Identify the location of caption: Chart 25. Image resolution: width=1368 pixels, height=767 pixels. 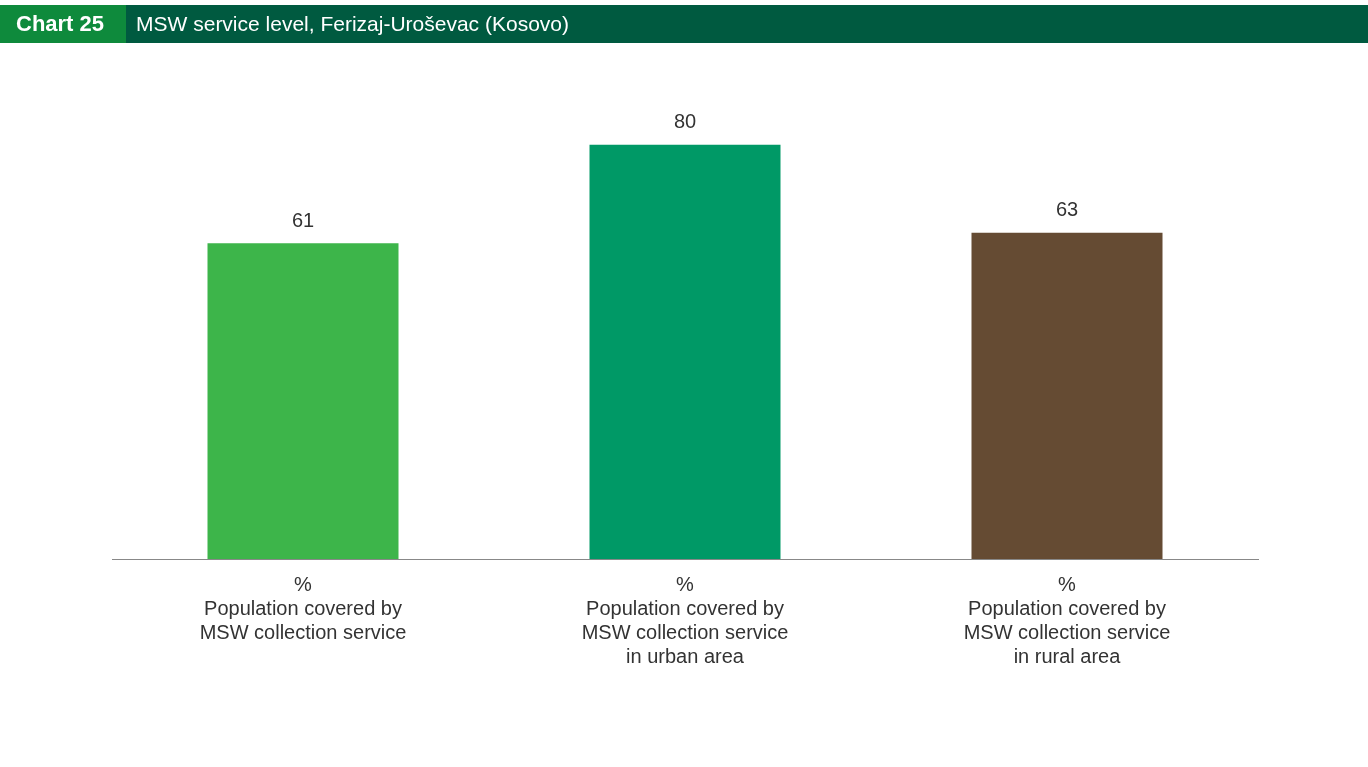
(63, 24).